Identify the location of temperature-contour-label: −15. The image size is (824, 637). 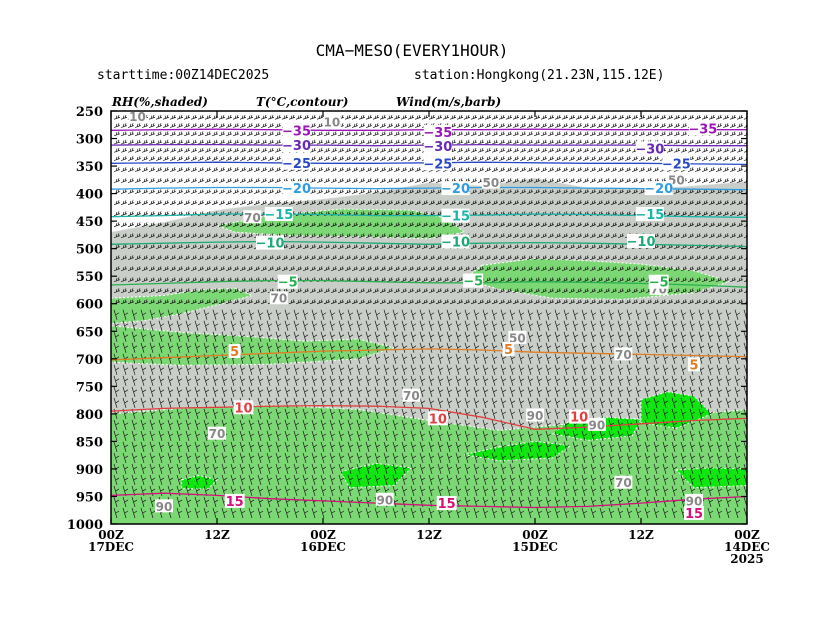
(278, 215).